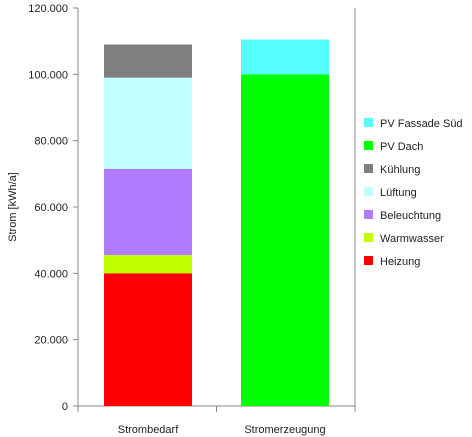  What do you see at coordinates (148, 430) in the screenshot?
I see `x-tick-label: Strombedarf` at bounding box center [148, 430].